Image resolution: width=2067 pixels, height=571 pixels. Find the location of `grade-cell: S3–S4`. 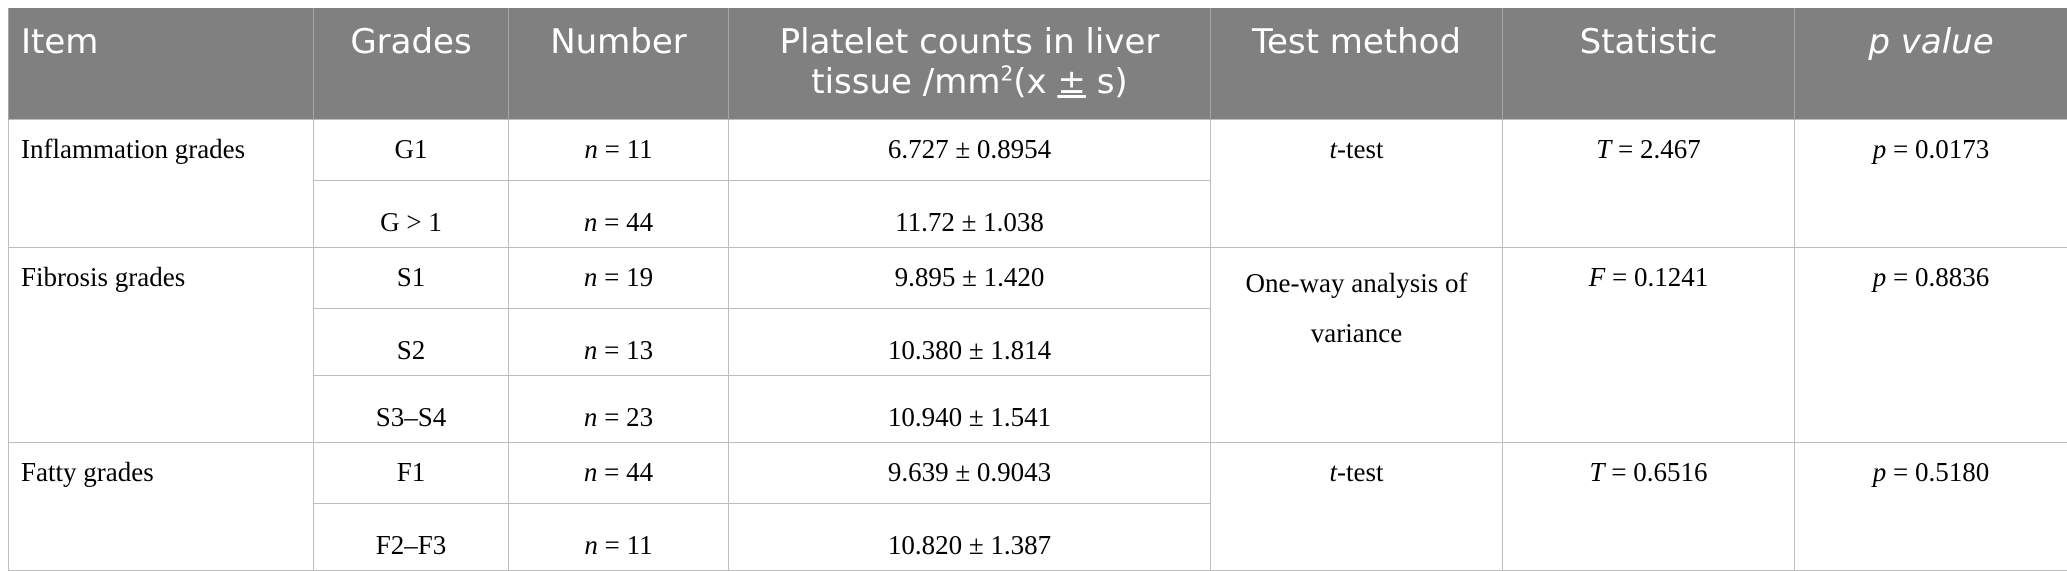

grade-cell: S3–S4 is located at coordinates (411, 408).